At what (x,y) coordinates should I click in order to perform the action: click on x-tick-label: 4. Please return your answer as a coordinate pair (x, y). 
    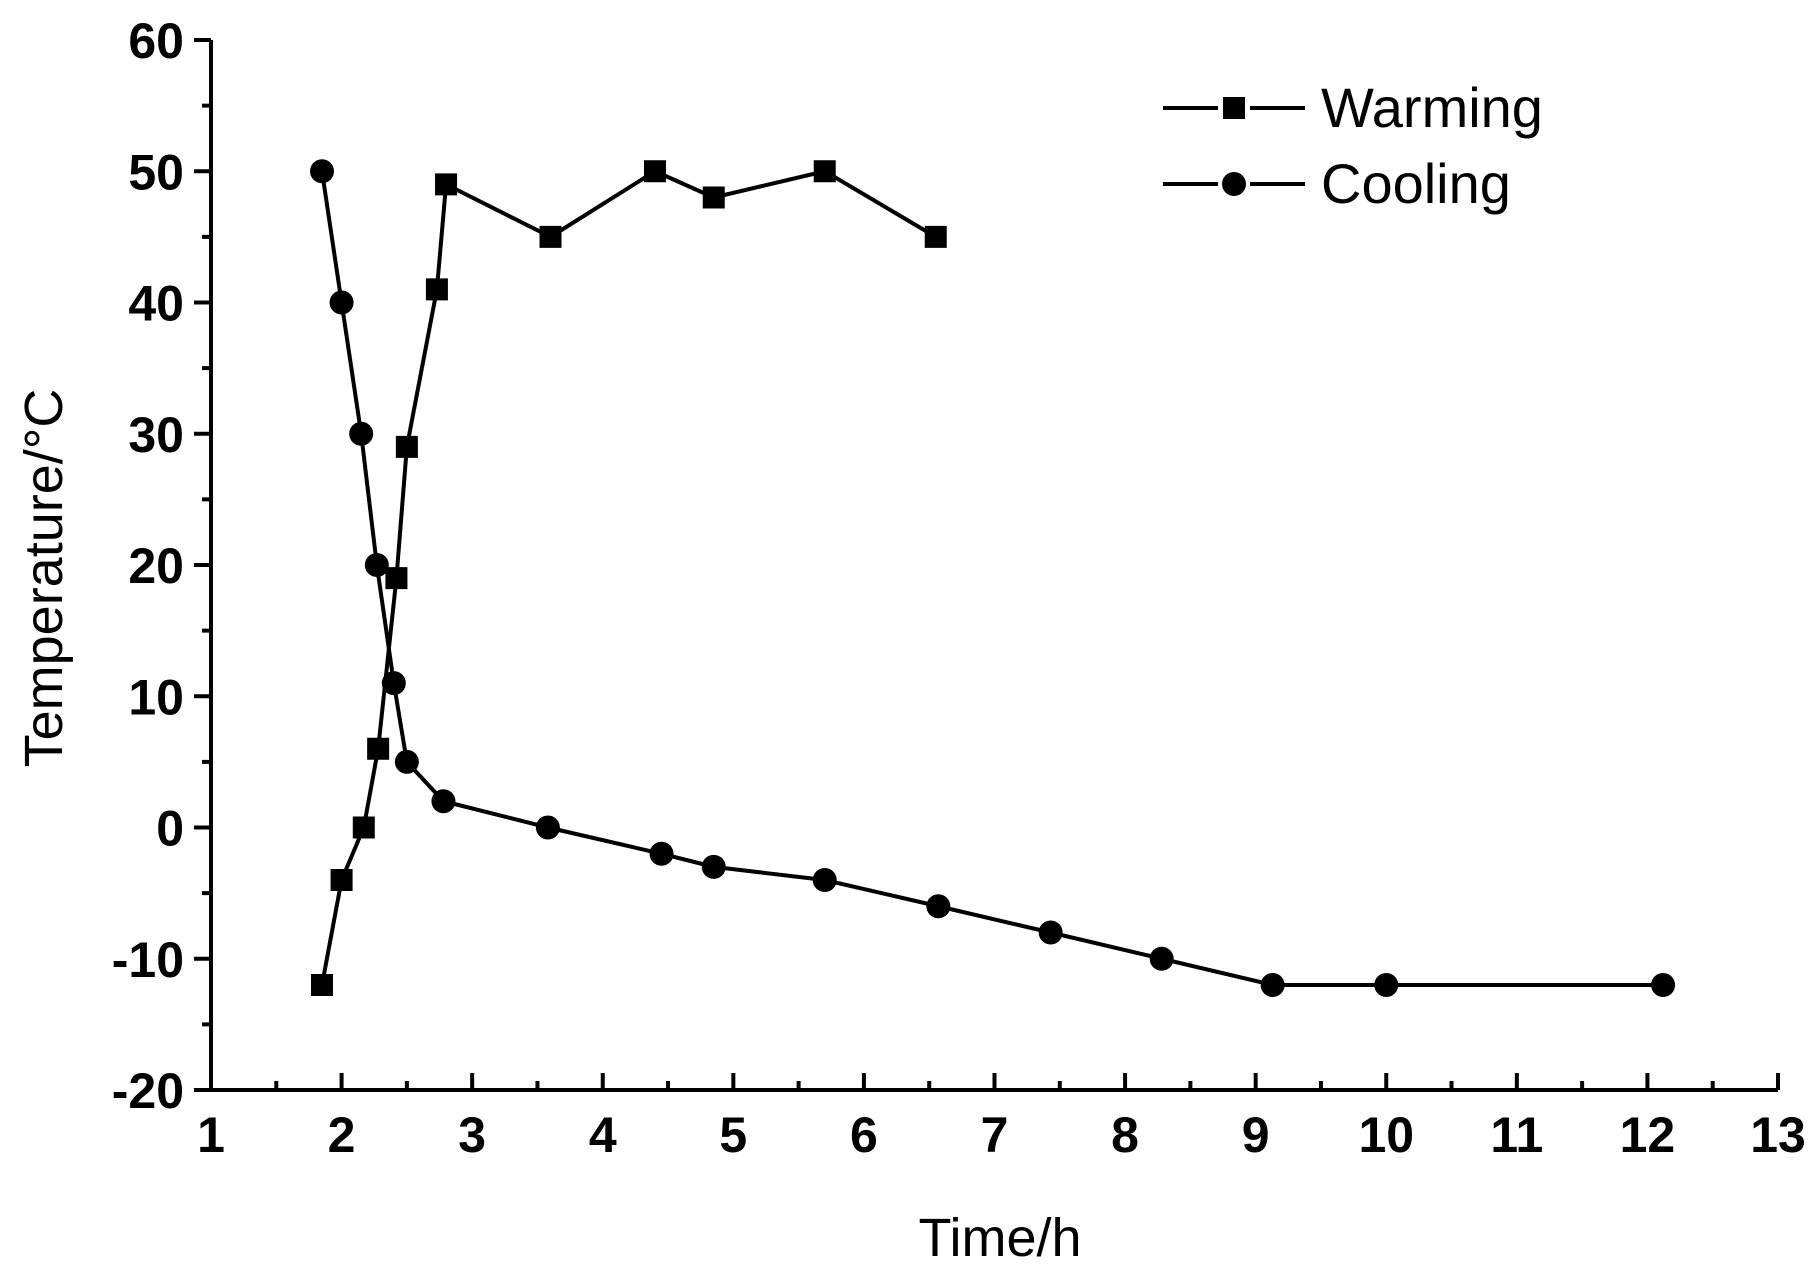
    Looking at the image, I should click on (603, 1135).